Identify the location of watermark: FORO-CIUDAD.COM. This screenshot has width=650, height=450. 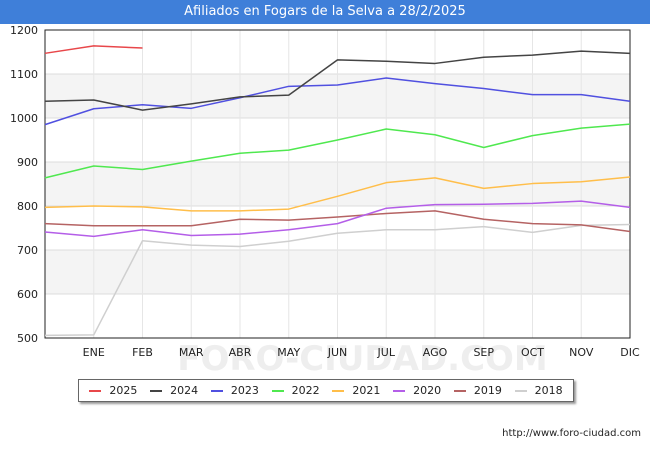
(362, 359).